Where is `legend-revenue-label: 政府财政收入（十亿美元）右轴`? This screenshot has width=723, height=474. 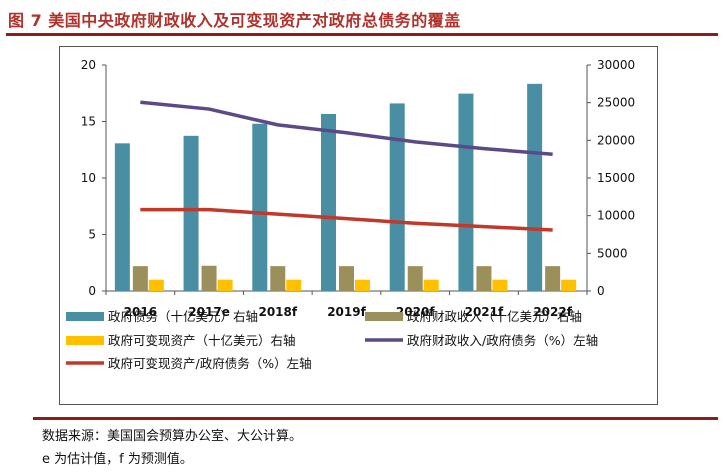
legend-revenue-label: 政府财政收入（十亿美元）右轴 is located at coordinates (494, 316).